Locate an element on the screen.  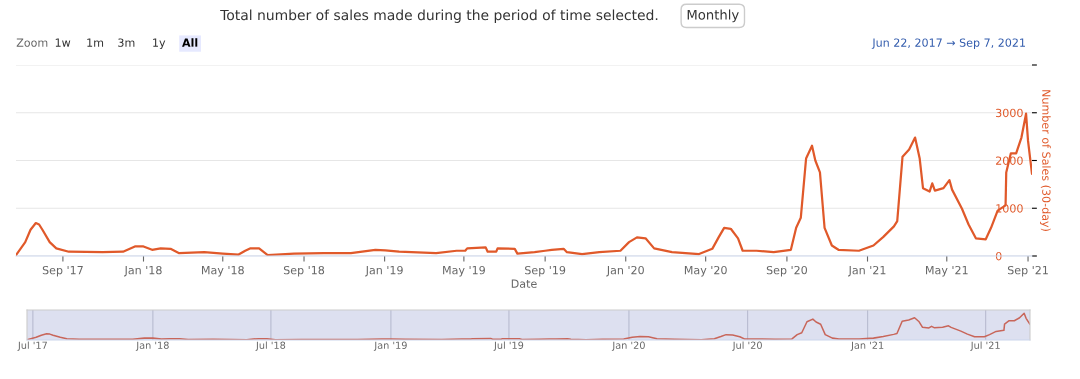
x-tick-label: Sep '18 is located at coordinates (304, 271).